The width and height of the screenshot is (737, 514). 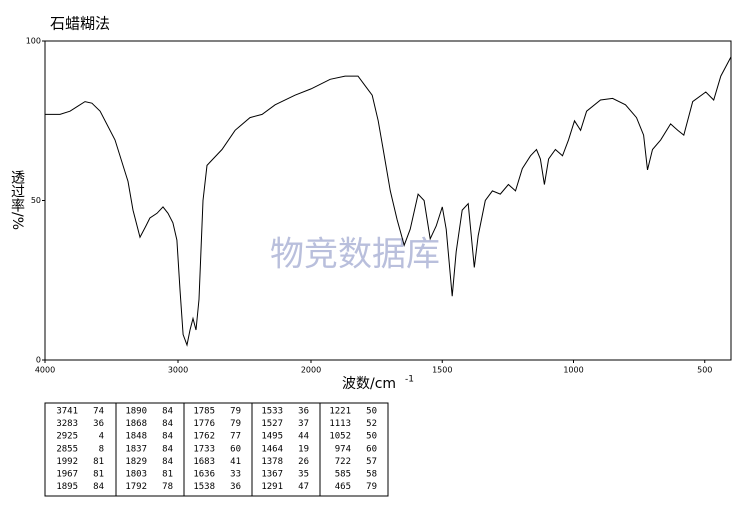 What do you see at coordinates (272, 449) in the screenshot?
I see `table-wavenumber: 1464` at bounding box center [272, 449].